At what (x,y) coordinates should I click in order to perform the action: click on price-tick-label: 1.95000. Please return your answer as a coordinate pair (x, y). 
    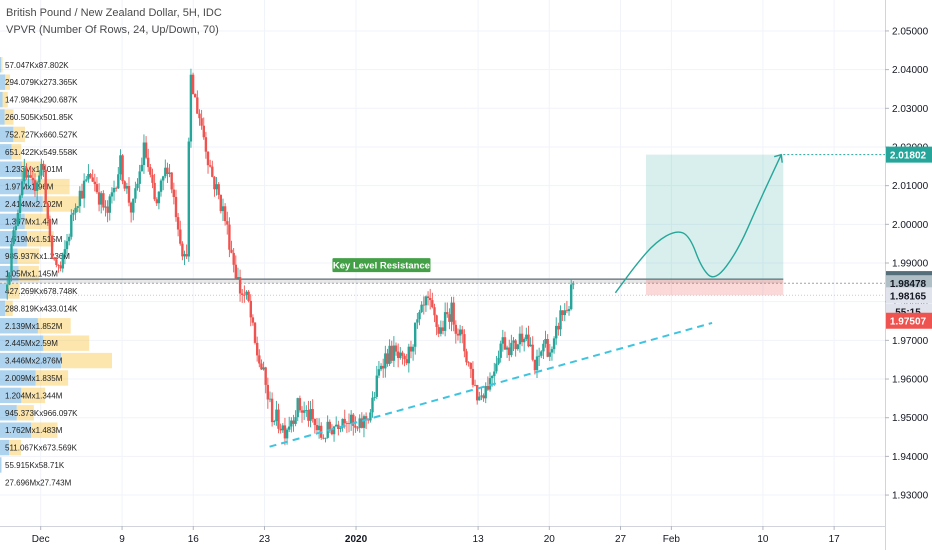
    Looking at the image, I should click on (910, 418).